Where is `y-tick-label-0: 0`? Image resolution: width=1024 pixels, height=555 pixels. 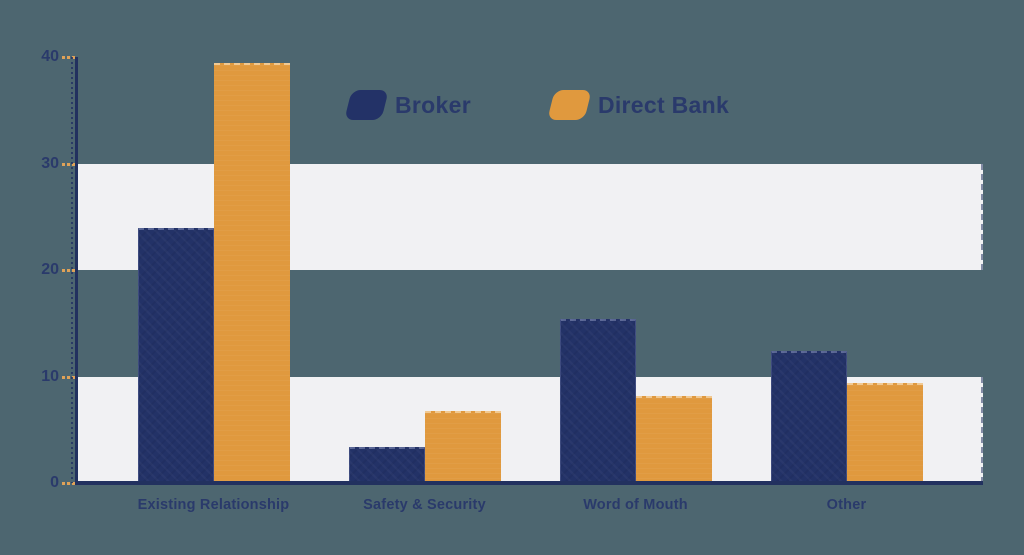
y-tick-label-0: 0 is located at coordinates (54, 482).